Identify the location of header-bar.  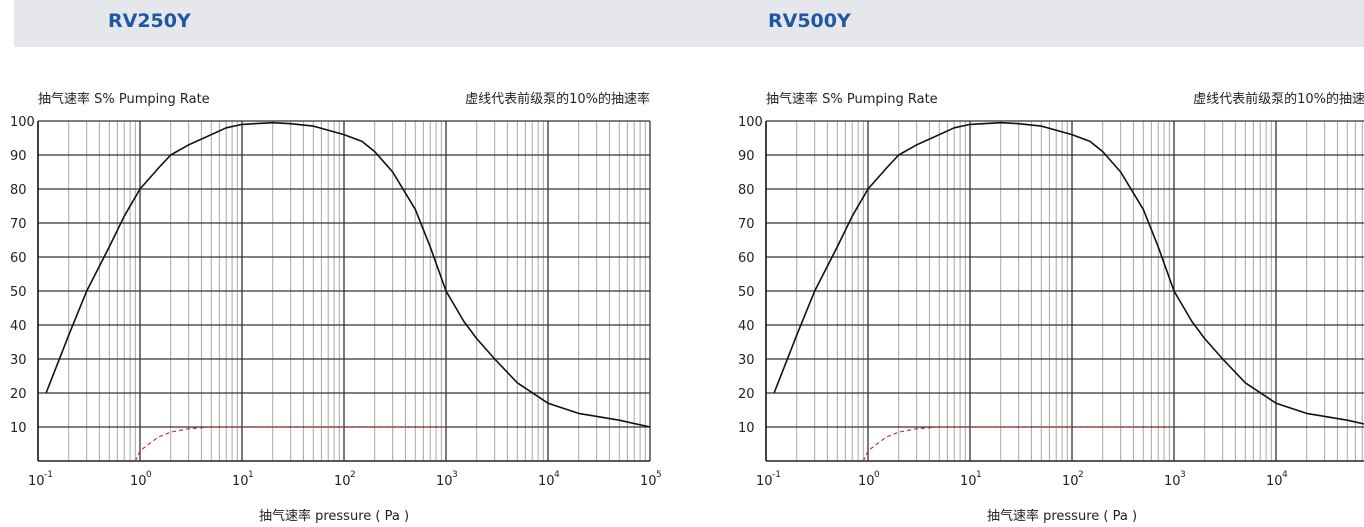
(689, 23).